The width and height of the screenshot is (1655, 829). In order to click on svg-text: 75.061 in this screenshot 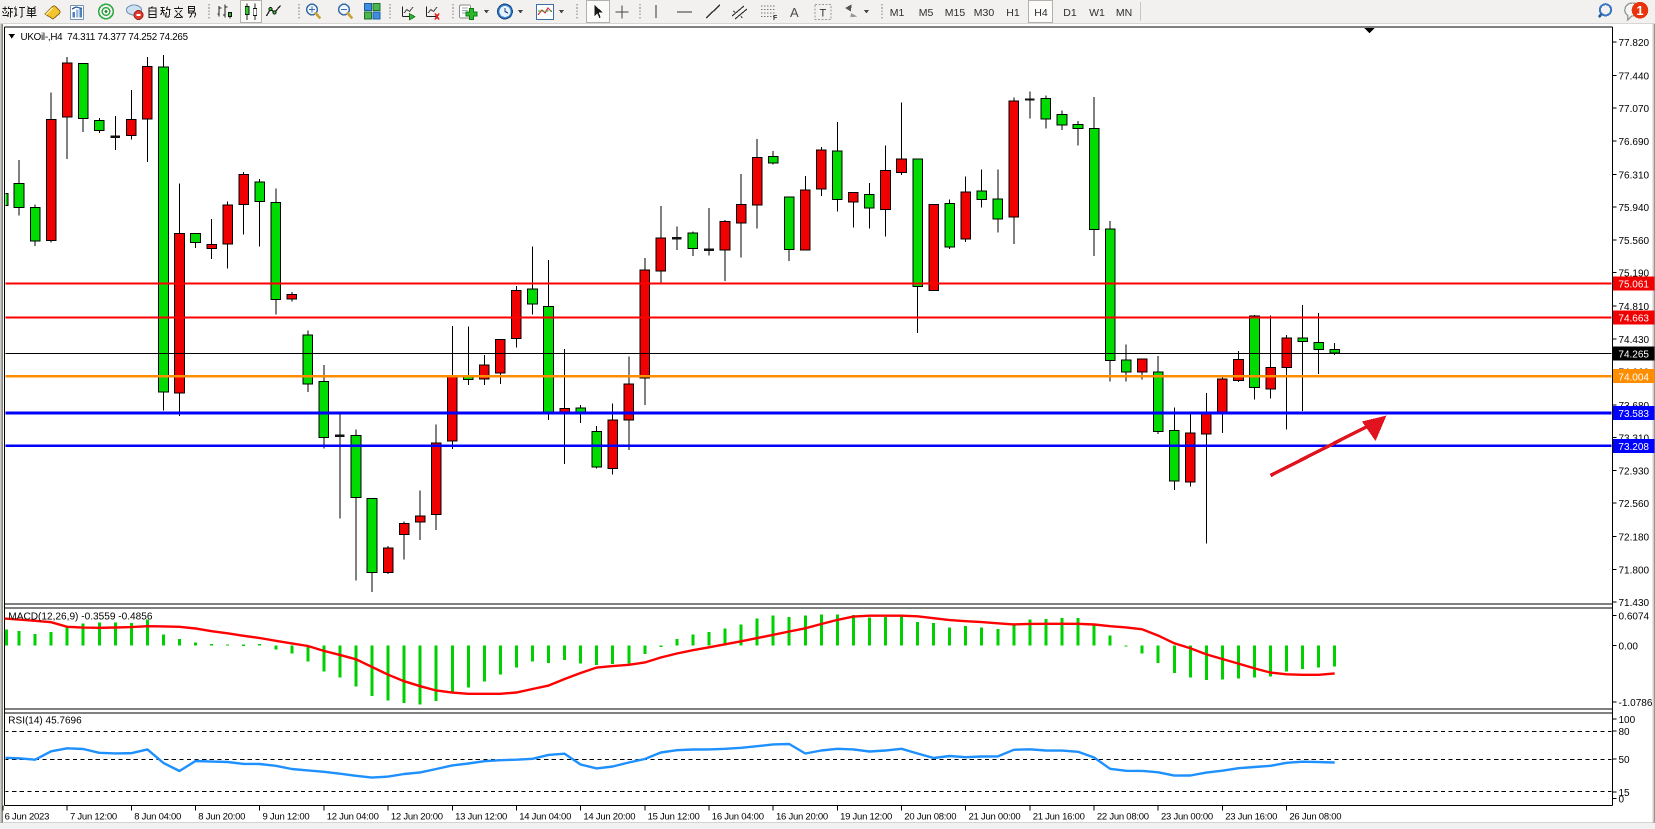, I will do `click(1633, 285)`.